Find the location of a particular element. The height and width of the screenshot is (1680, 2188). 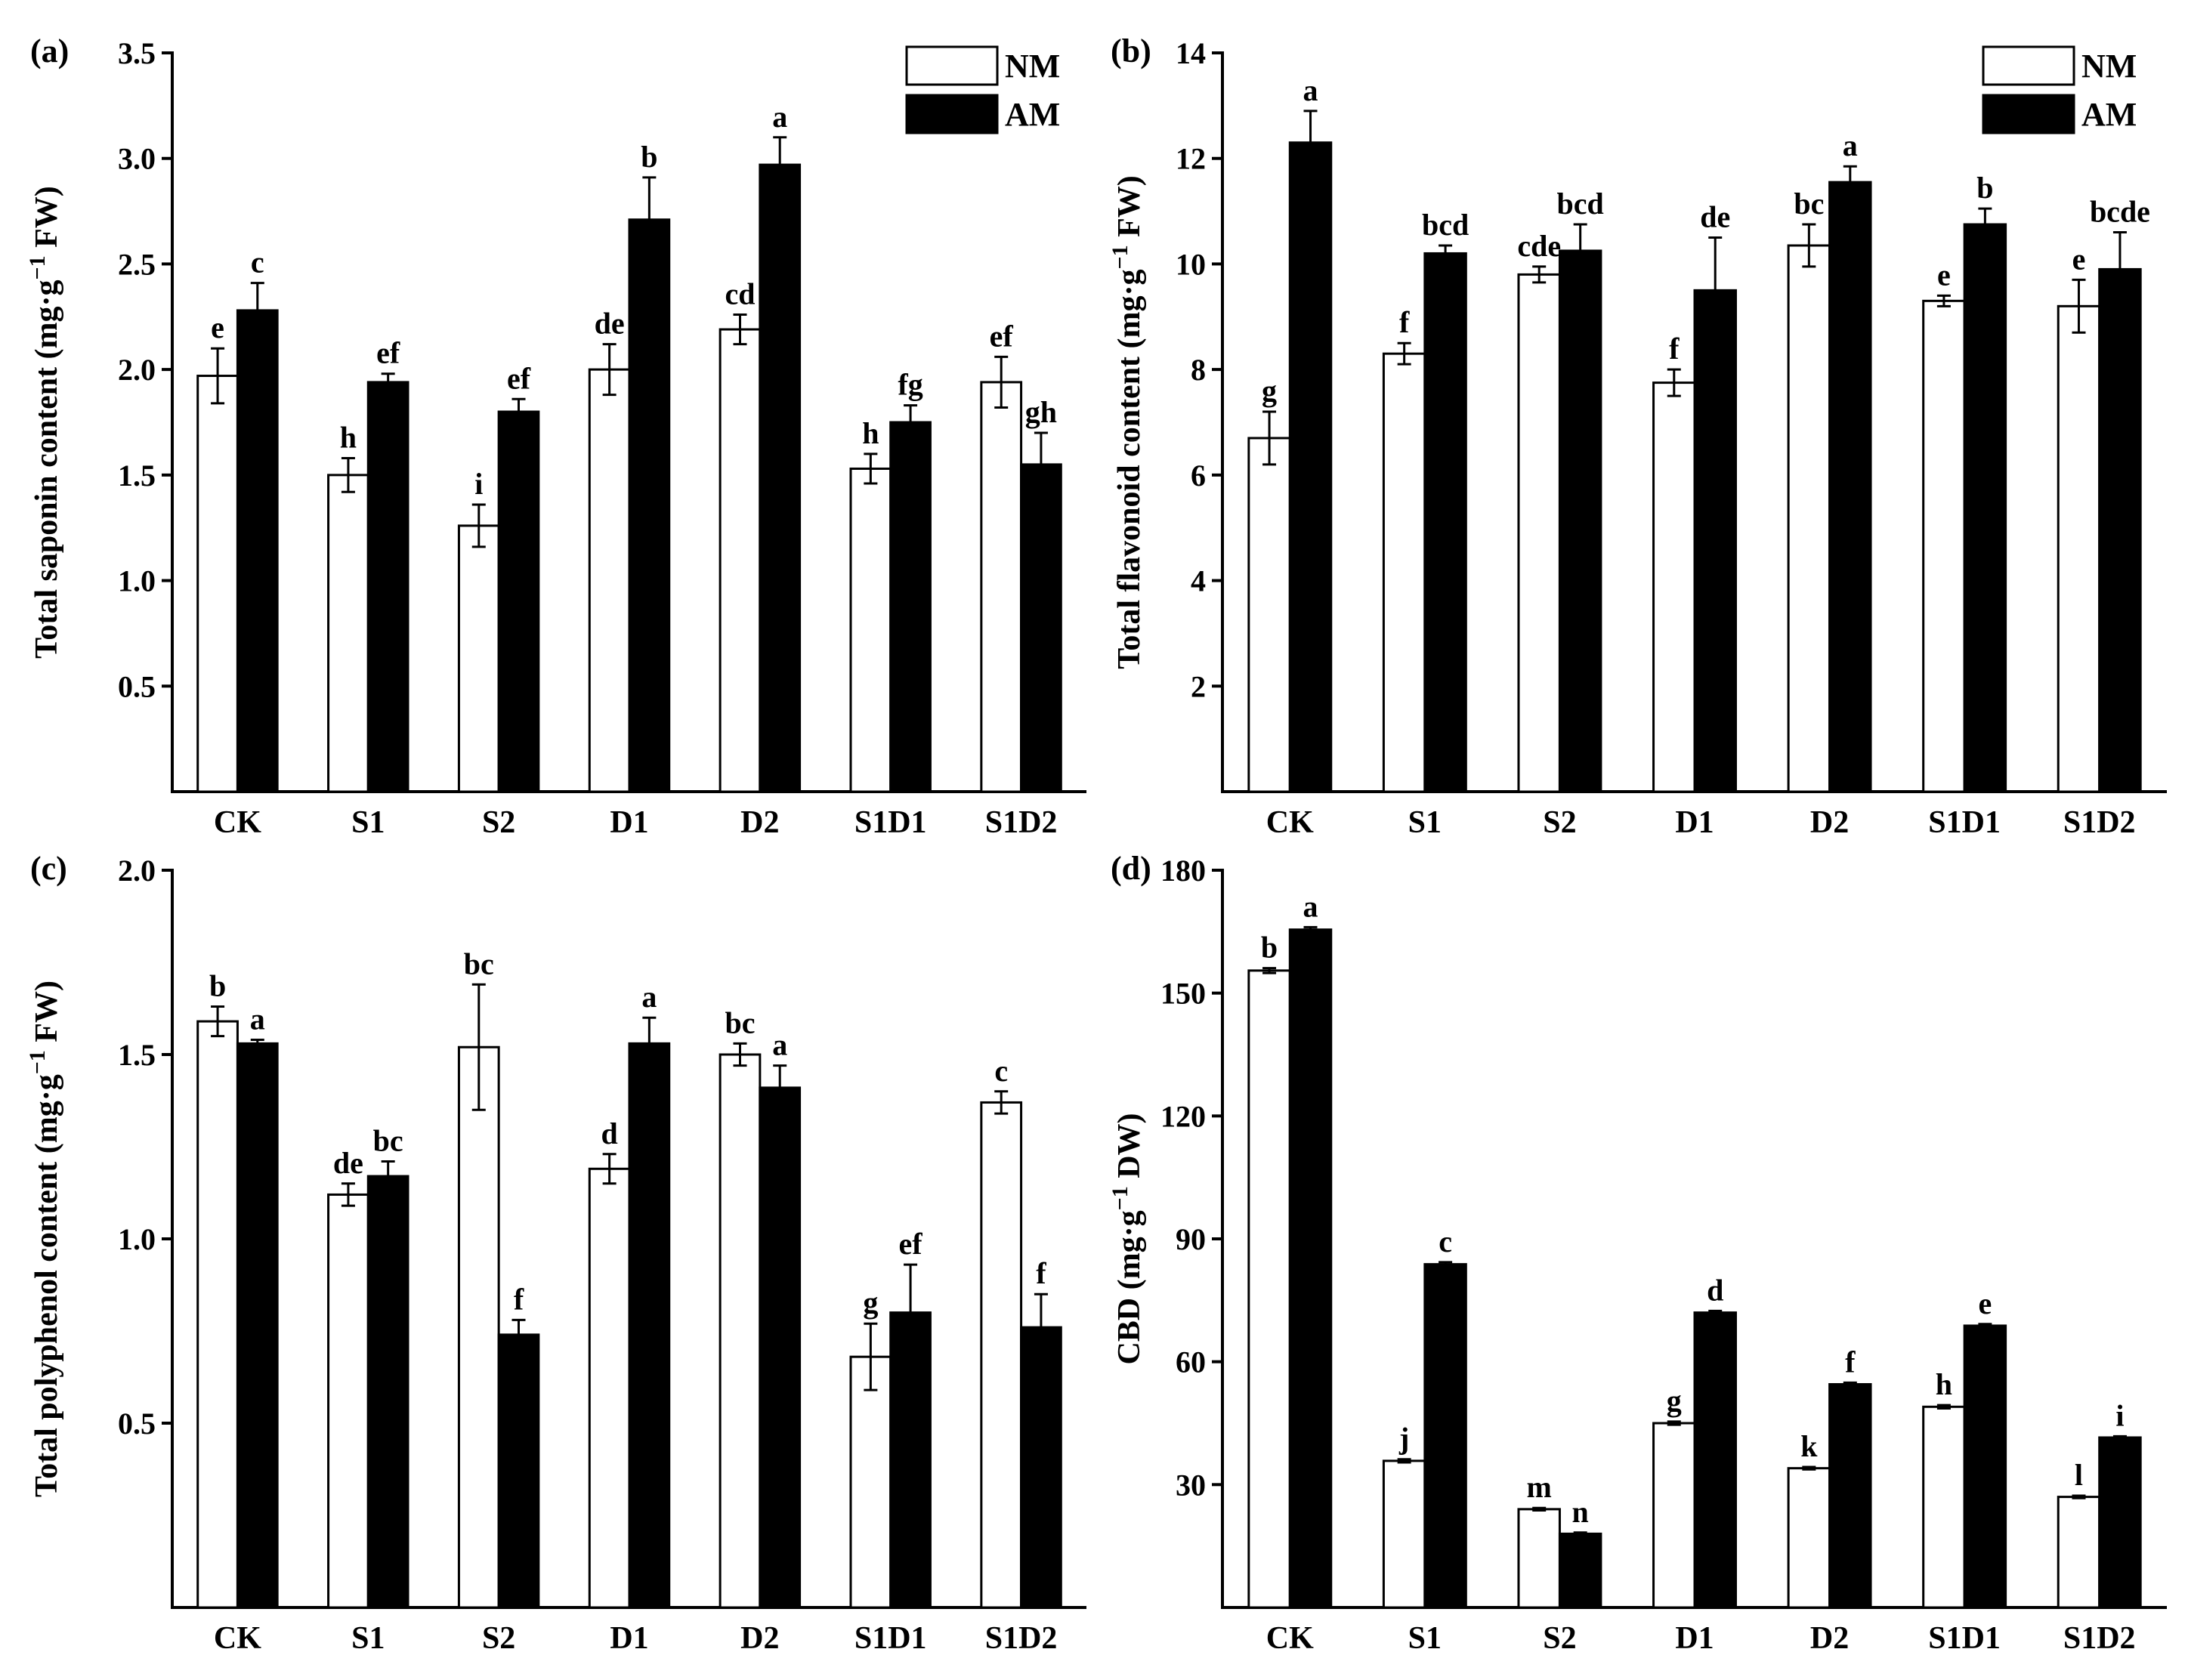

significance-letter: f is located at coordinates (1674, 349).